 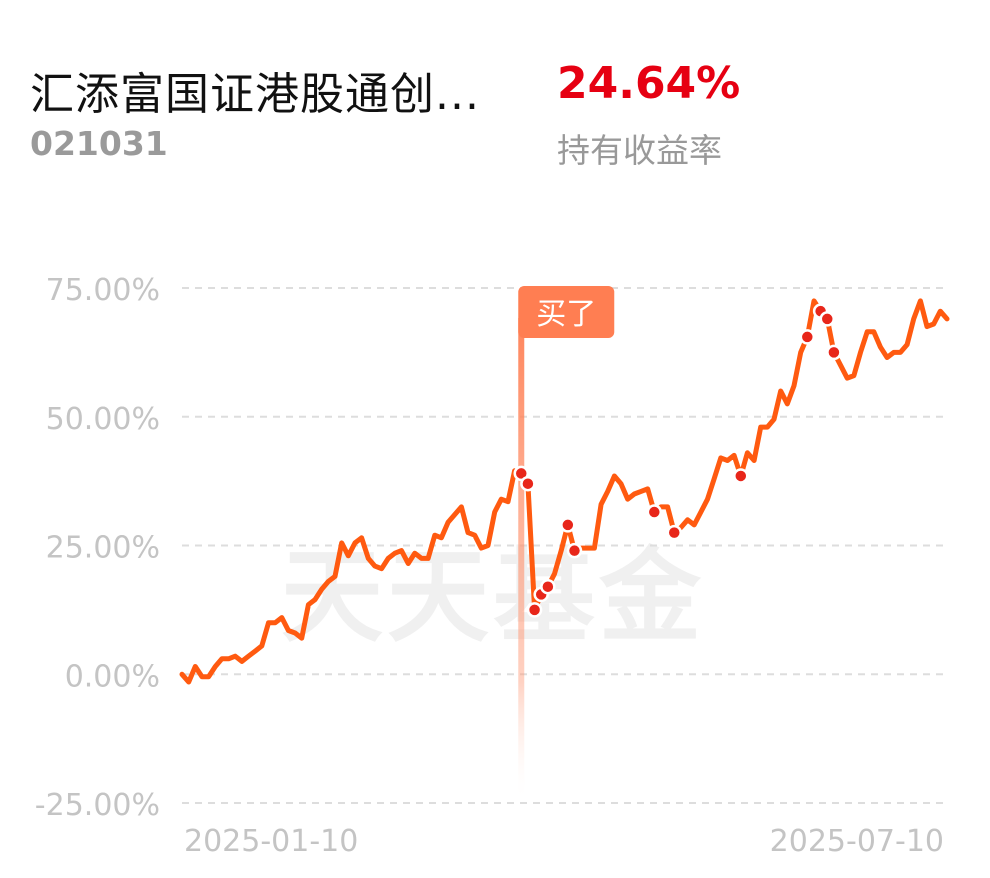 I want to click on y-tick-label: -25.00%, so click(x=97, y=805).